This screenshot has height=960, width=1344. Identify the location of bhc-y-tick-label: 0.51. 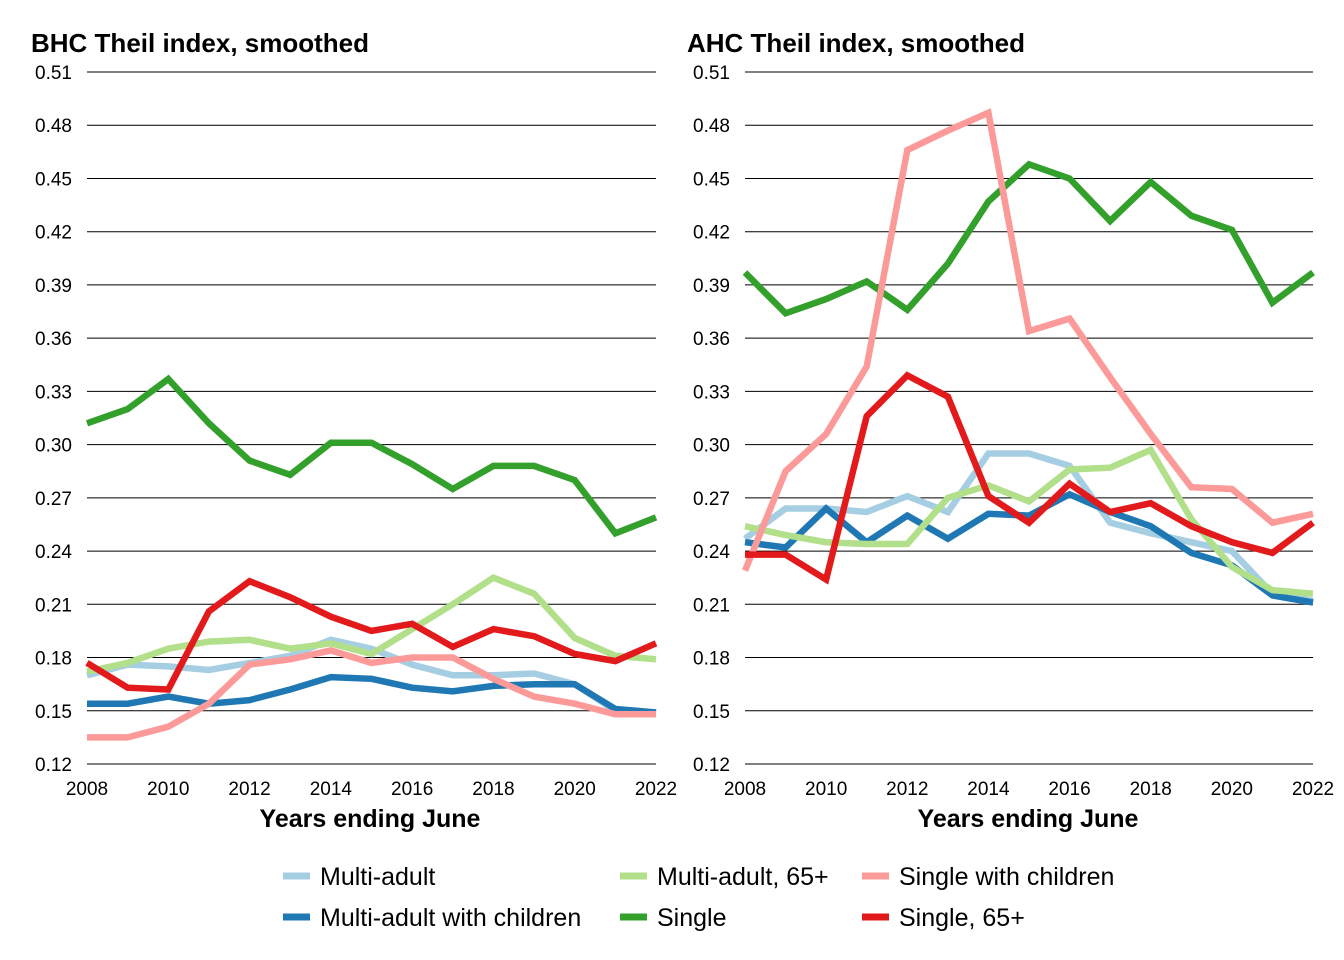
(53, 73).